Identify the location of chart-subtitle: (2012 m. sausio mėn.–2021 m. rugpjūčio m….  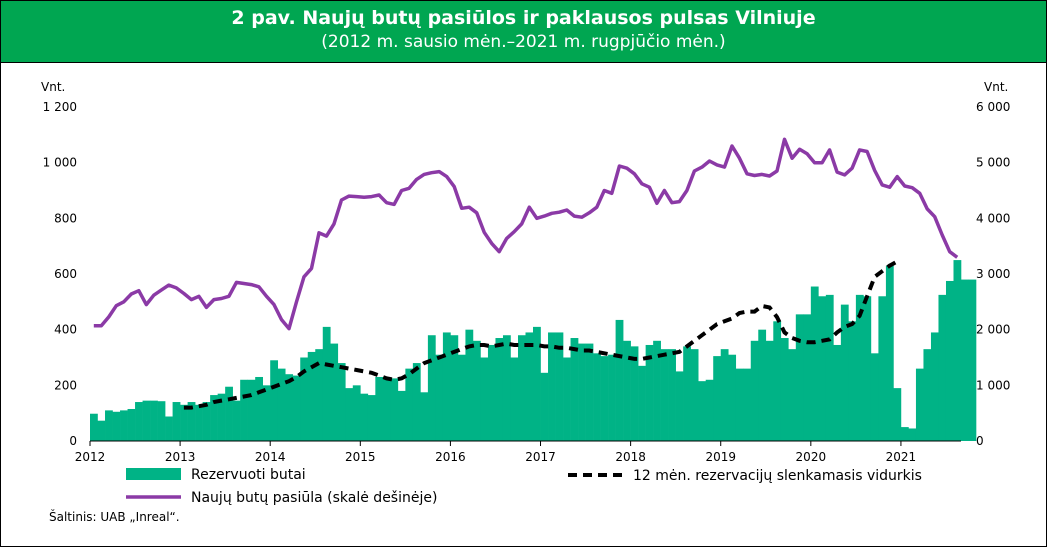
(523, 42).